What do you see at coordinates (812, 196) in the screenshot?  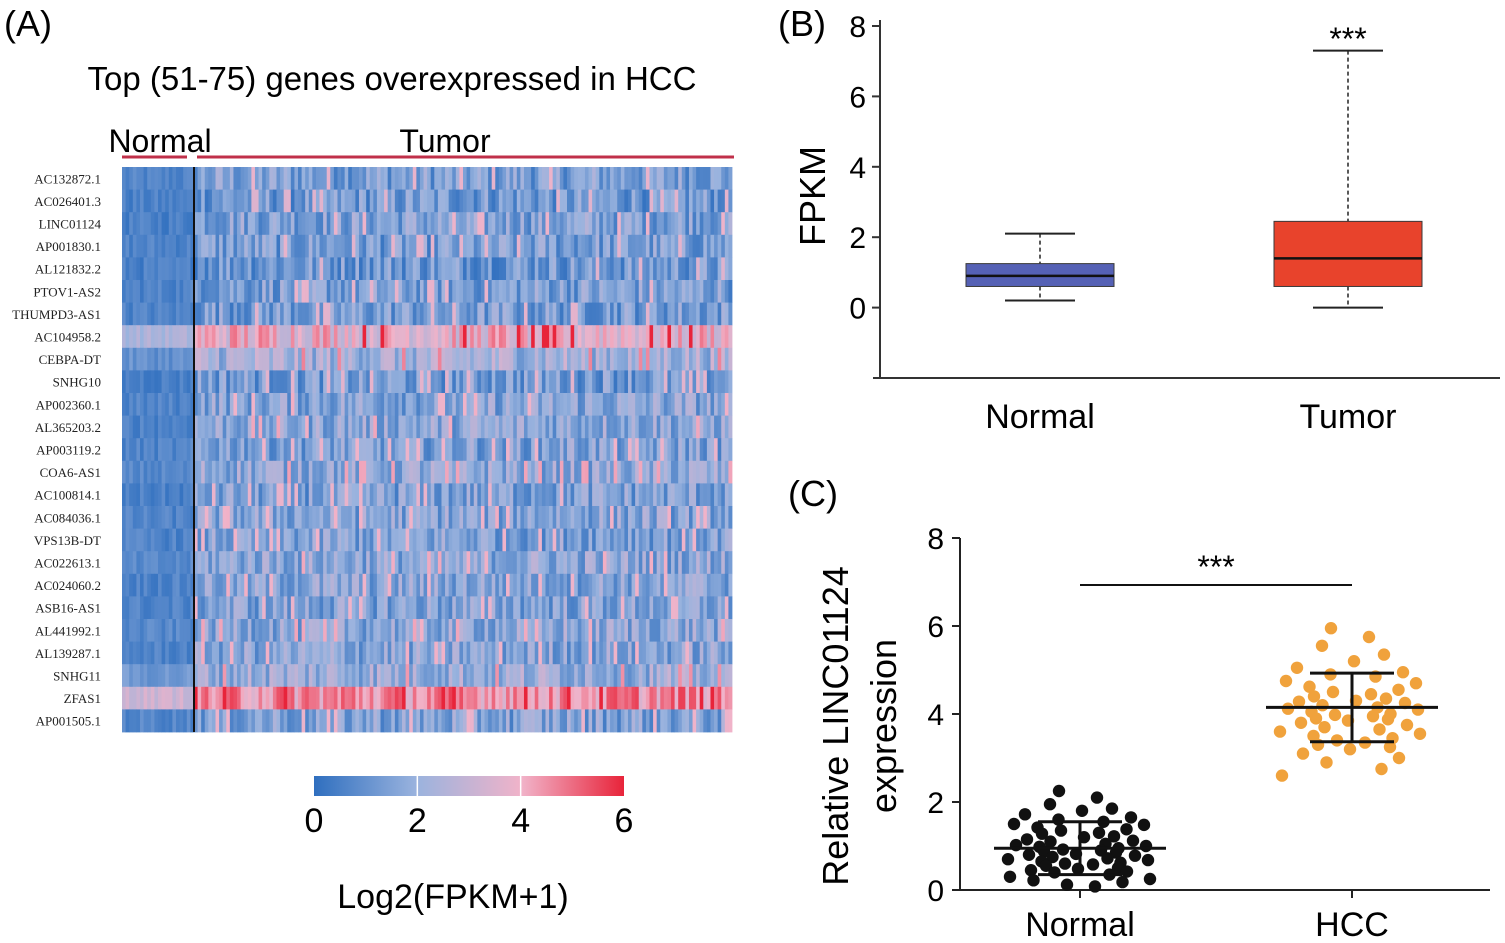 I see `b-y-label: FPKM` at bounding box center [812, 196].